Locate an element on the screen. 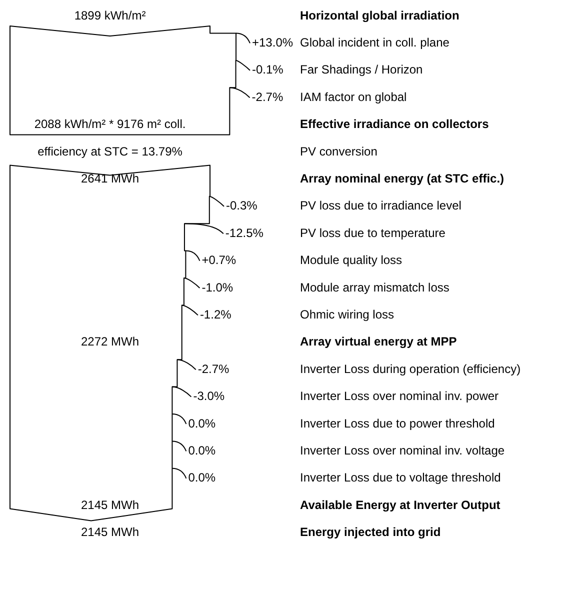 The image size is (579, 592). data-label: -1.2% is located at coordinates (216, 315).